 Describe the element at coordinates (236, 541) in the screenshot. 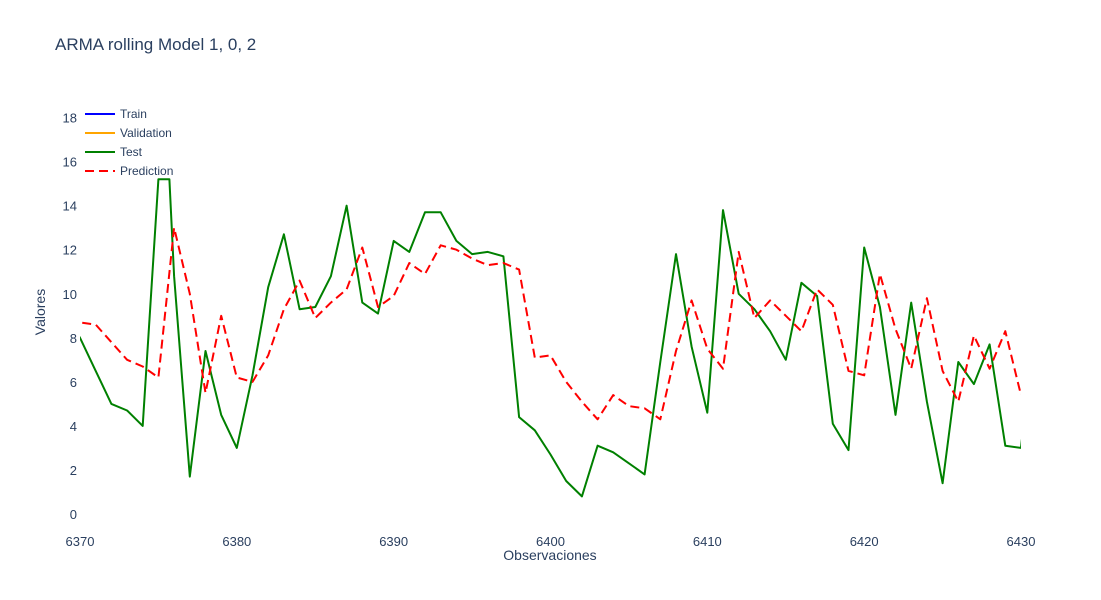

I see `x-tick-label: 6380` at that location.